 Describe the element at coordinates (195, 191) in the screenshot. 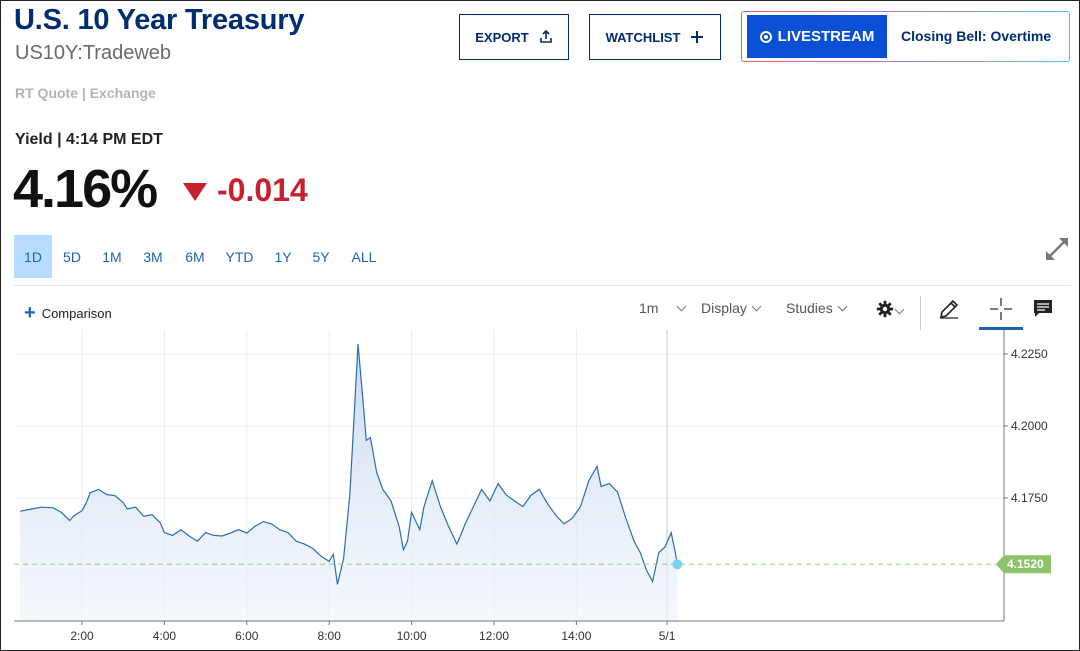

I see `down-arrow-icon` at that location.